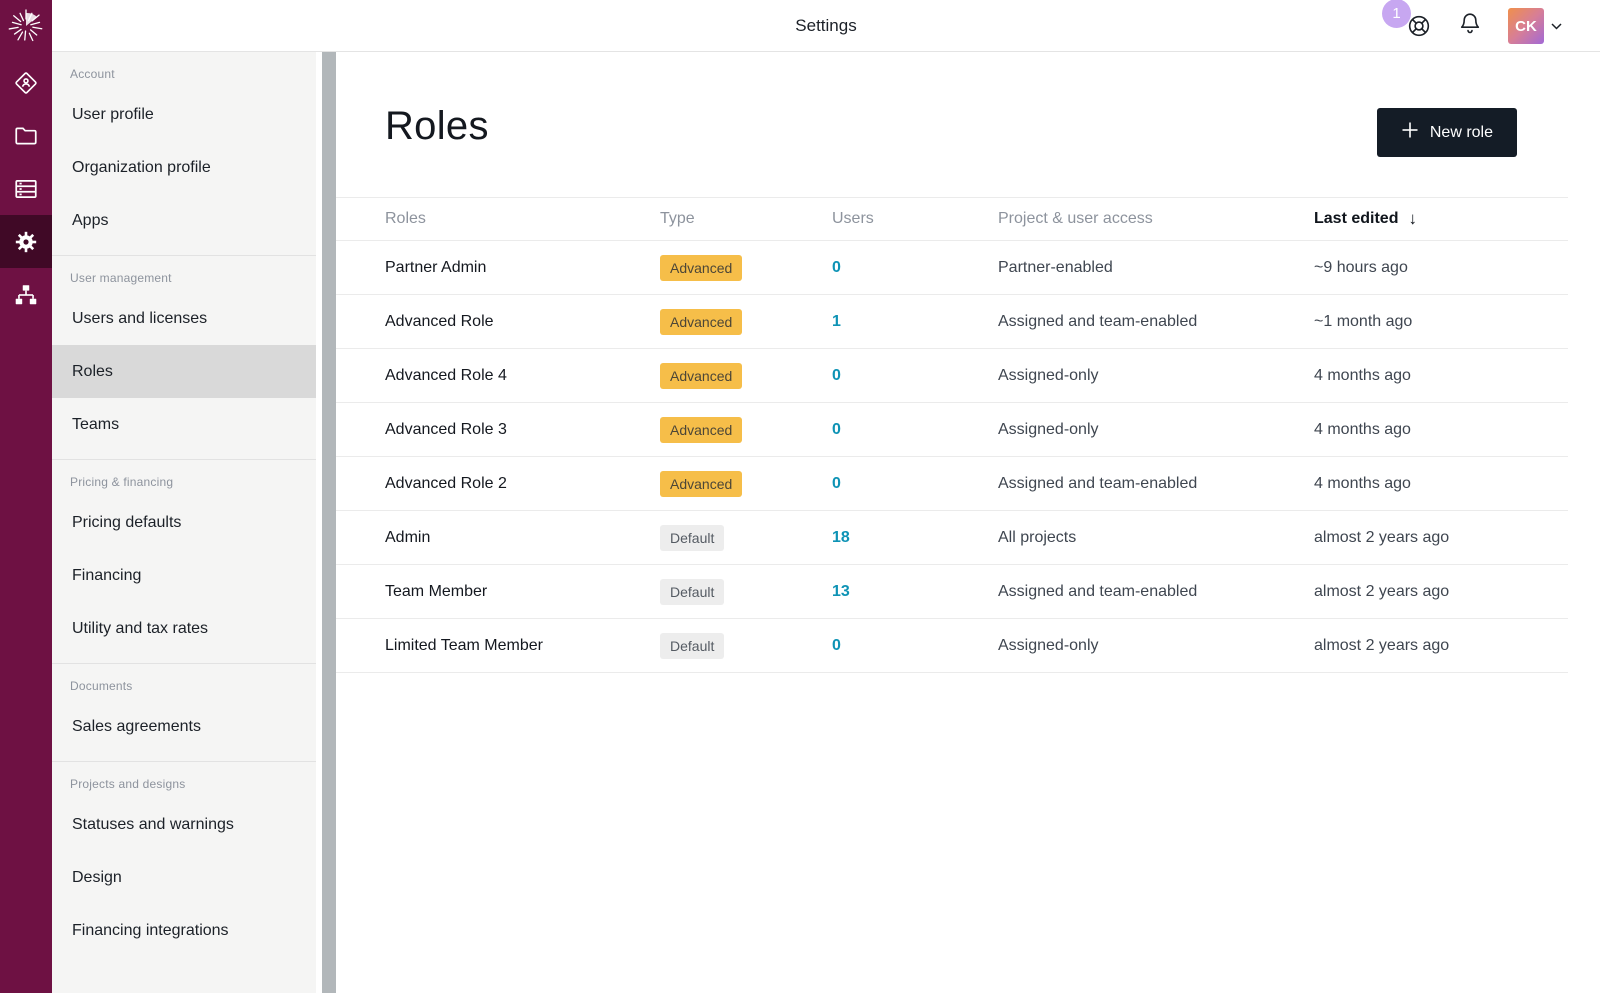  Describe the element at coordinates (436, 267) in the screenshot. I see `role-name: Partner Admin` at that location.